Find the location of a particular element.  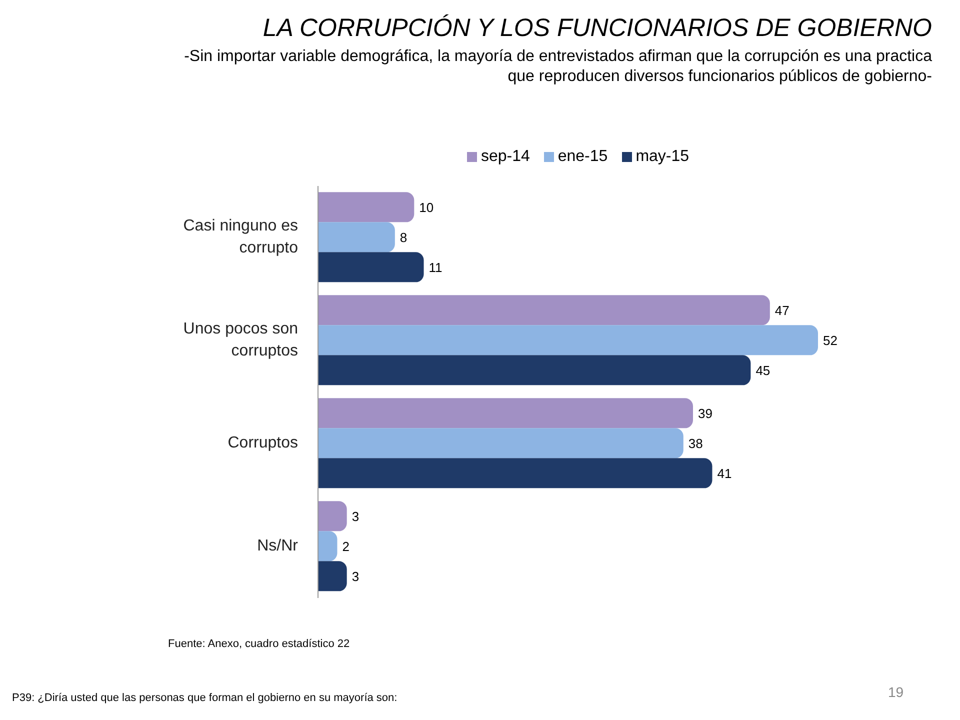

data-label: 10 is located at coordinates (426, 207).